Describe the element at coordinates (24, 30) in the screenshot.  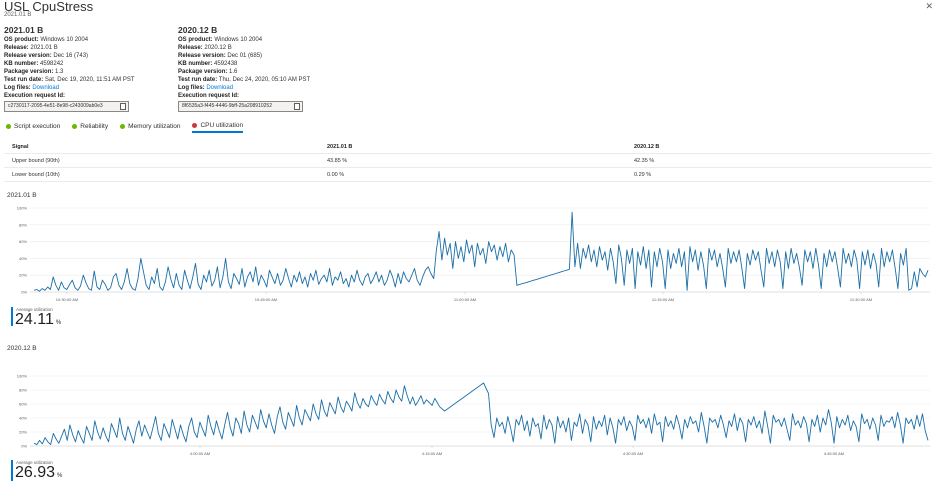
I see `build-heading: 2021.01 B` at that location.